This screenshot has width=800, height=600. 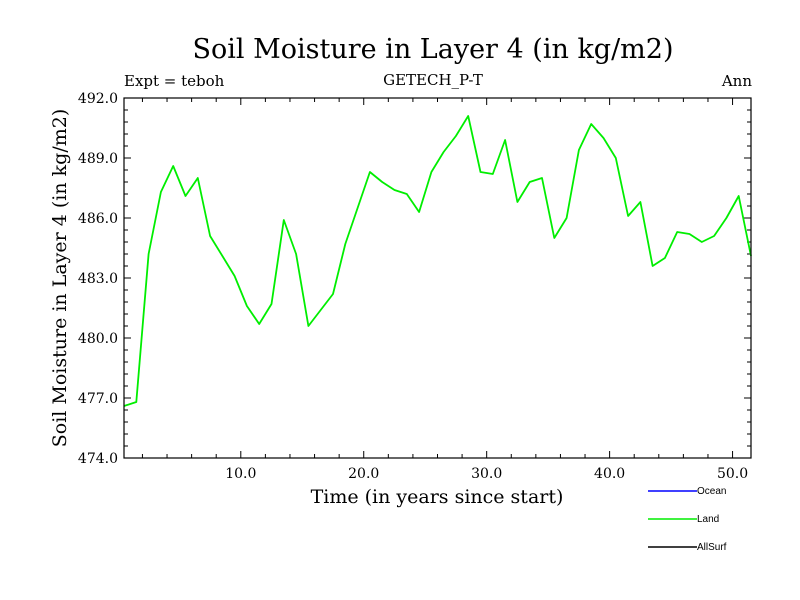 I want to click on legend-label-land: Land, so click(x=708, y=519).